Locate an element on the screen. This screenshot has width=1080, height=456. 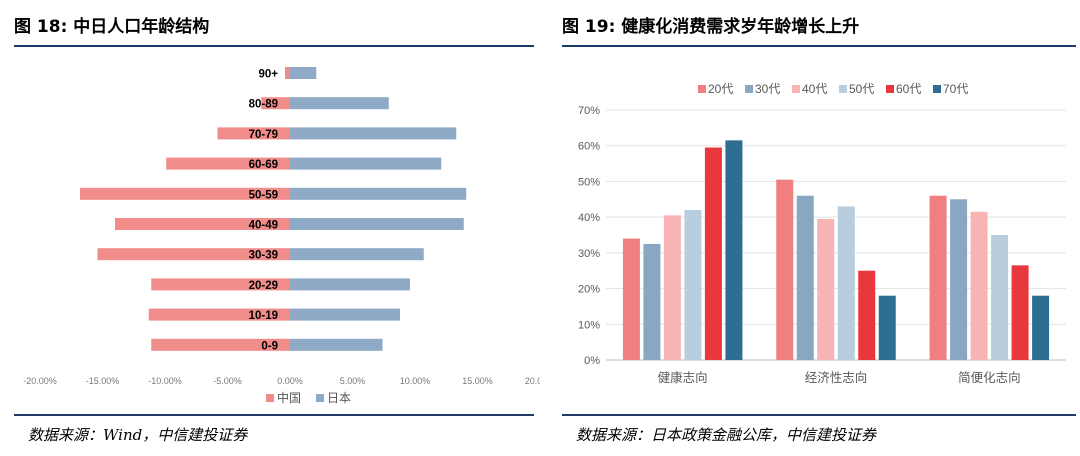
bar-70代-简便化志向 is located at coordinates (1041, 327).